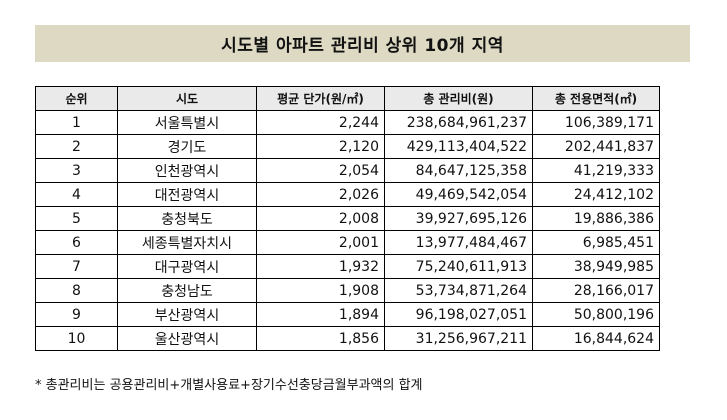 The image size is (727, 420). I want to click on cell-total-area: 41,219,333, so click(596, 170).